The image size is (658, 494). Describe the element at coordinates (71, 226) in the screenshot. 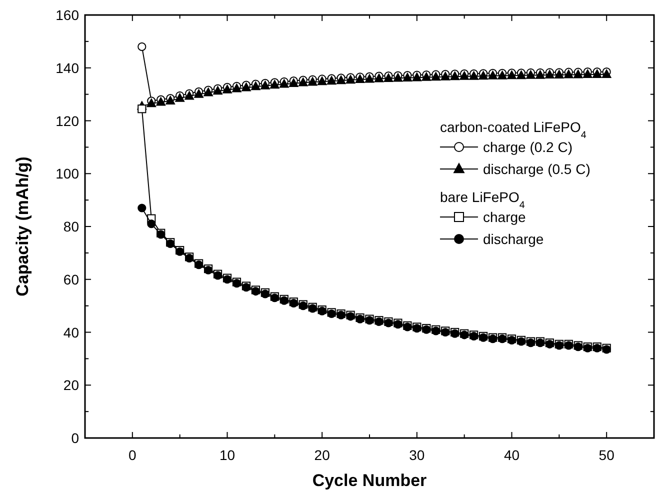

I see `y-tick-label: 80` at that location.